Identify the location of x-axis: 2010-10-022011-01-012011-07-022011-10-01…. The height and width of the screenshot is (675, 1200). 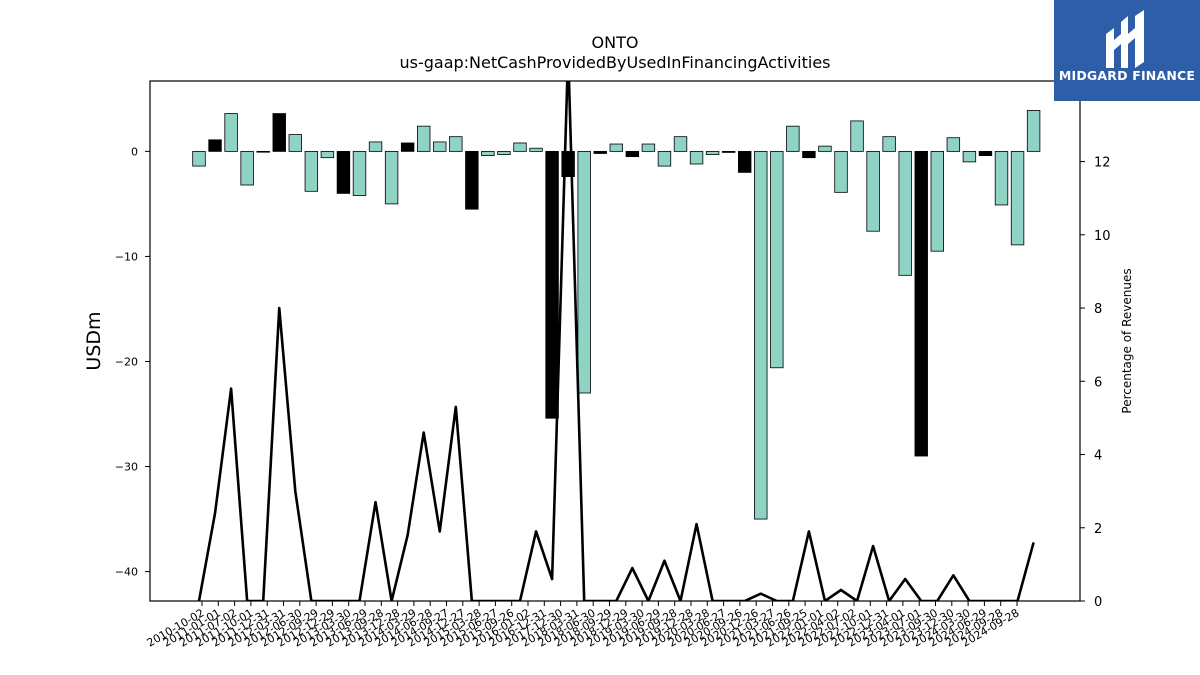
(583, 625).